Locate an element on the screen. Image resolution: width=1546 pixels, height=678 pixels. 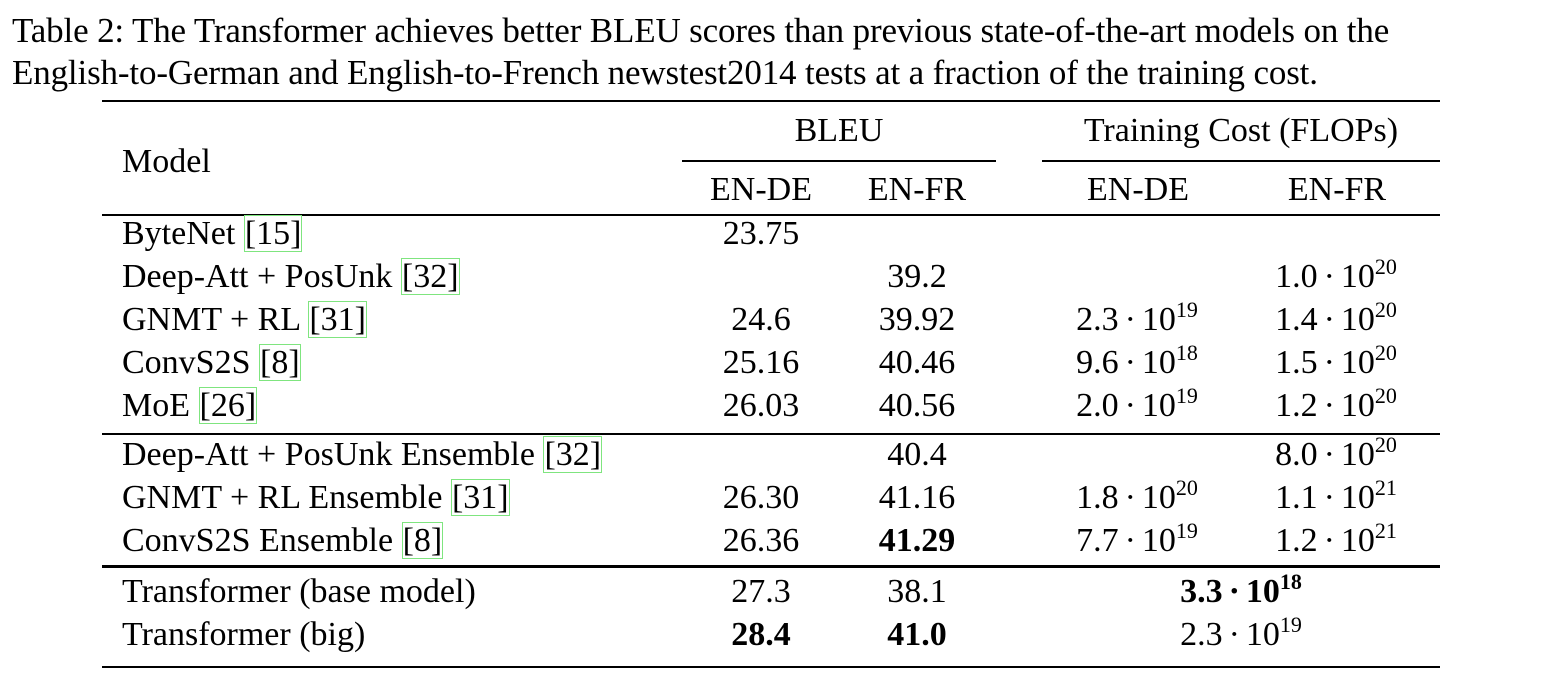
model-name: ConvS2S Ensemble [8] is located at coordinates (283, 541).